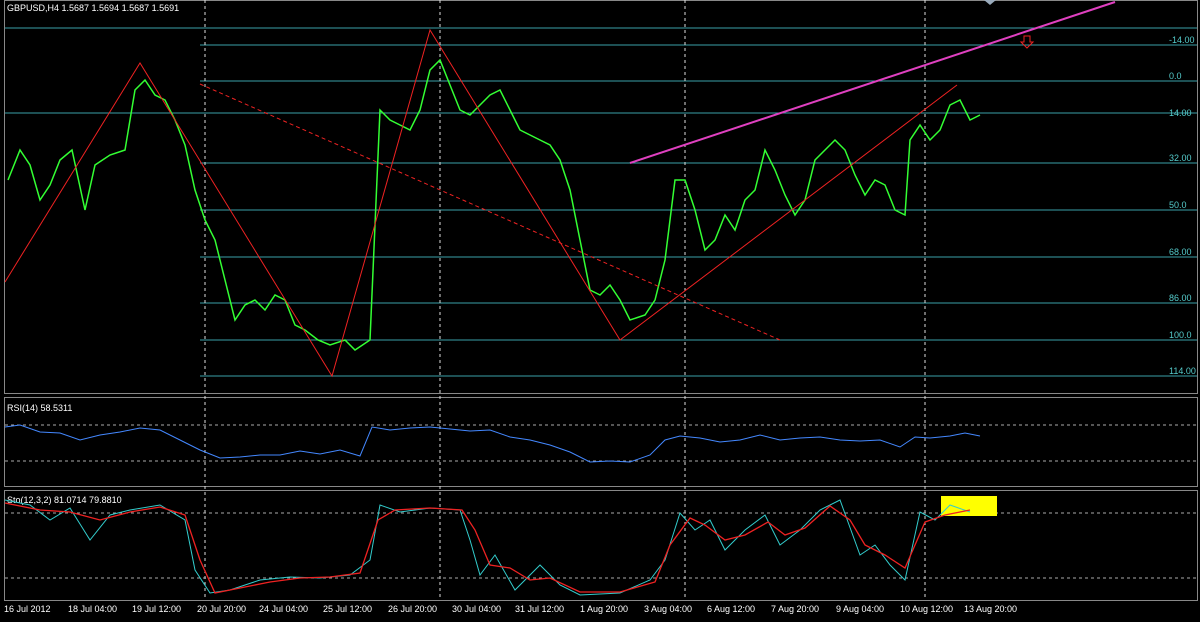 This screenshot has height=622, width=1200. I want to click on stoch-main, so click(487, 547).